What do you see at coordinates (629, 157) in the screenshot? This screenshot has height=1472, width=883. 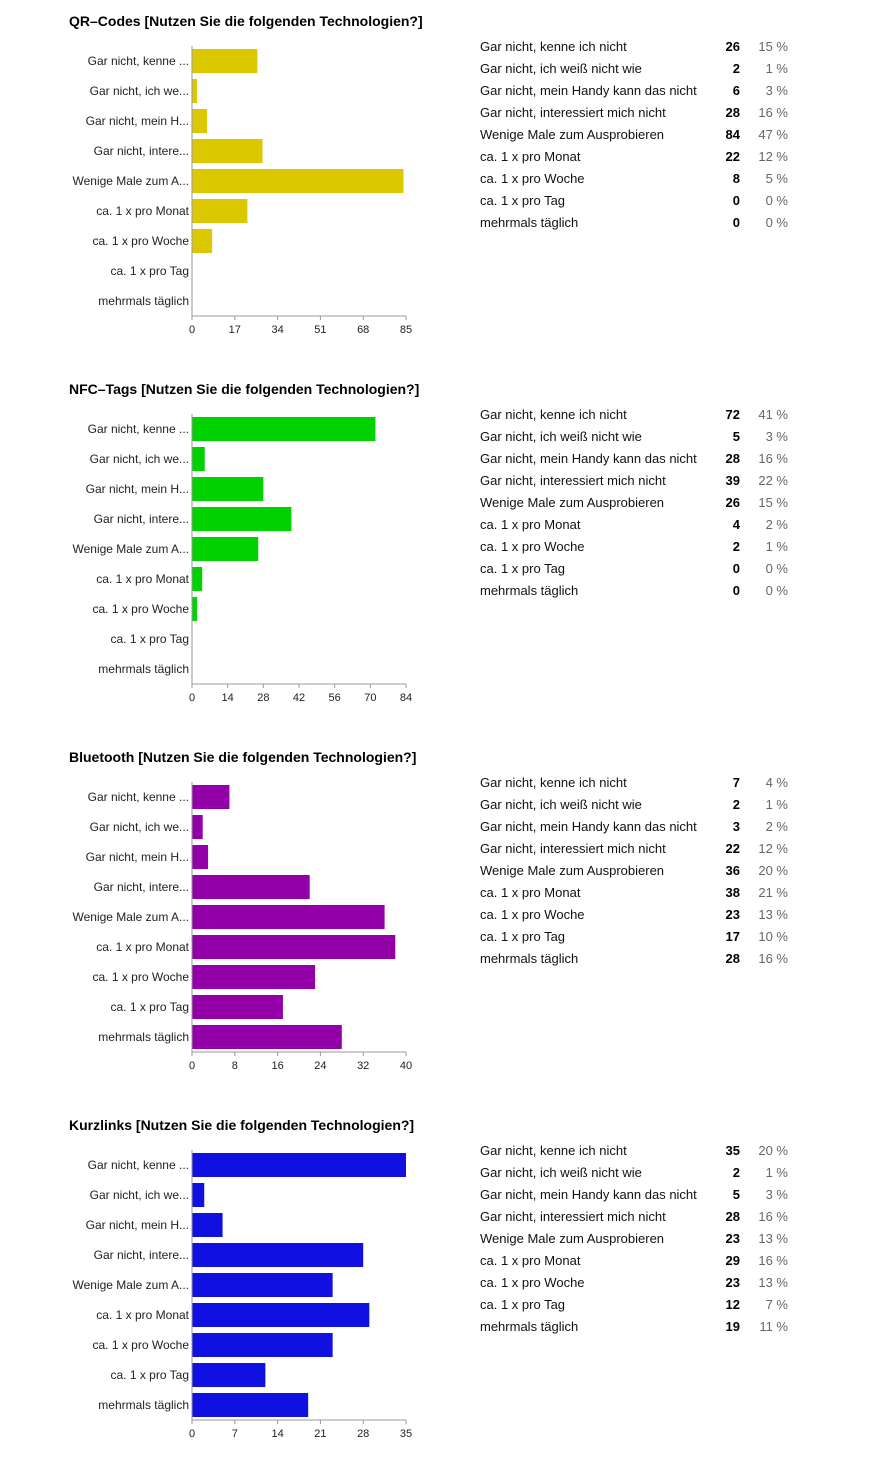 I see `table-row: ca. 1 x pro Monat 22 12 %` at bounding box center [629, 157].